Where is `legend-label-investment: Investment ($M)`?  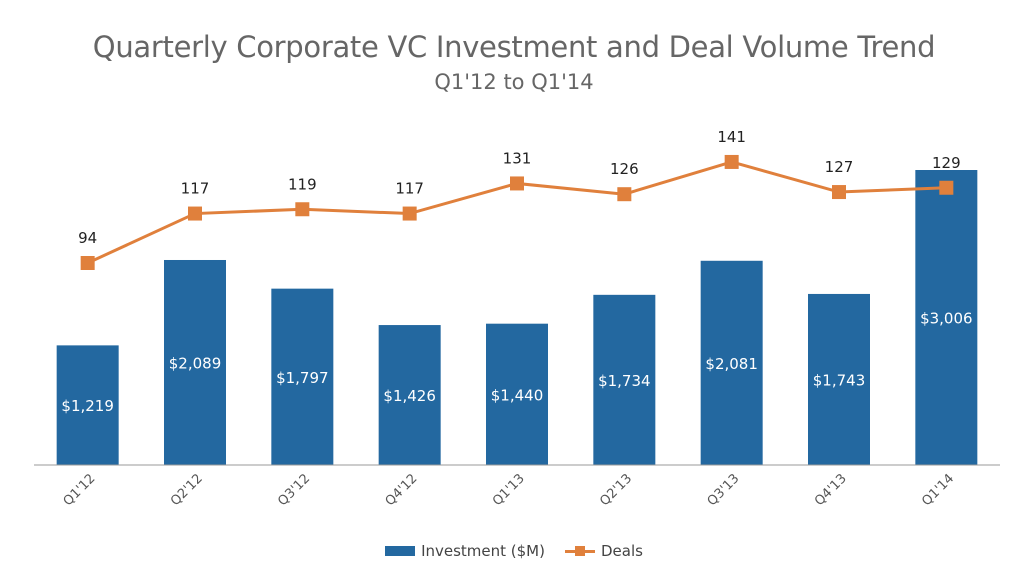 legend-label-investment: Investment ($M) is located at coordinates (483, 551).